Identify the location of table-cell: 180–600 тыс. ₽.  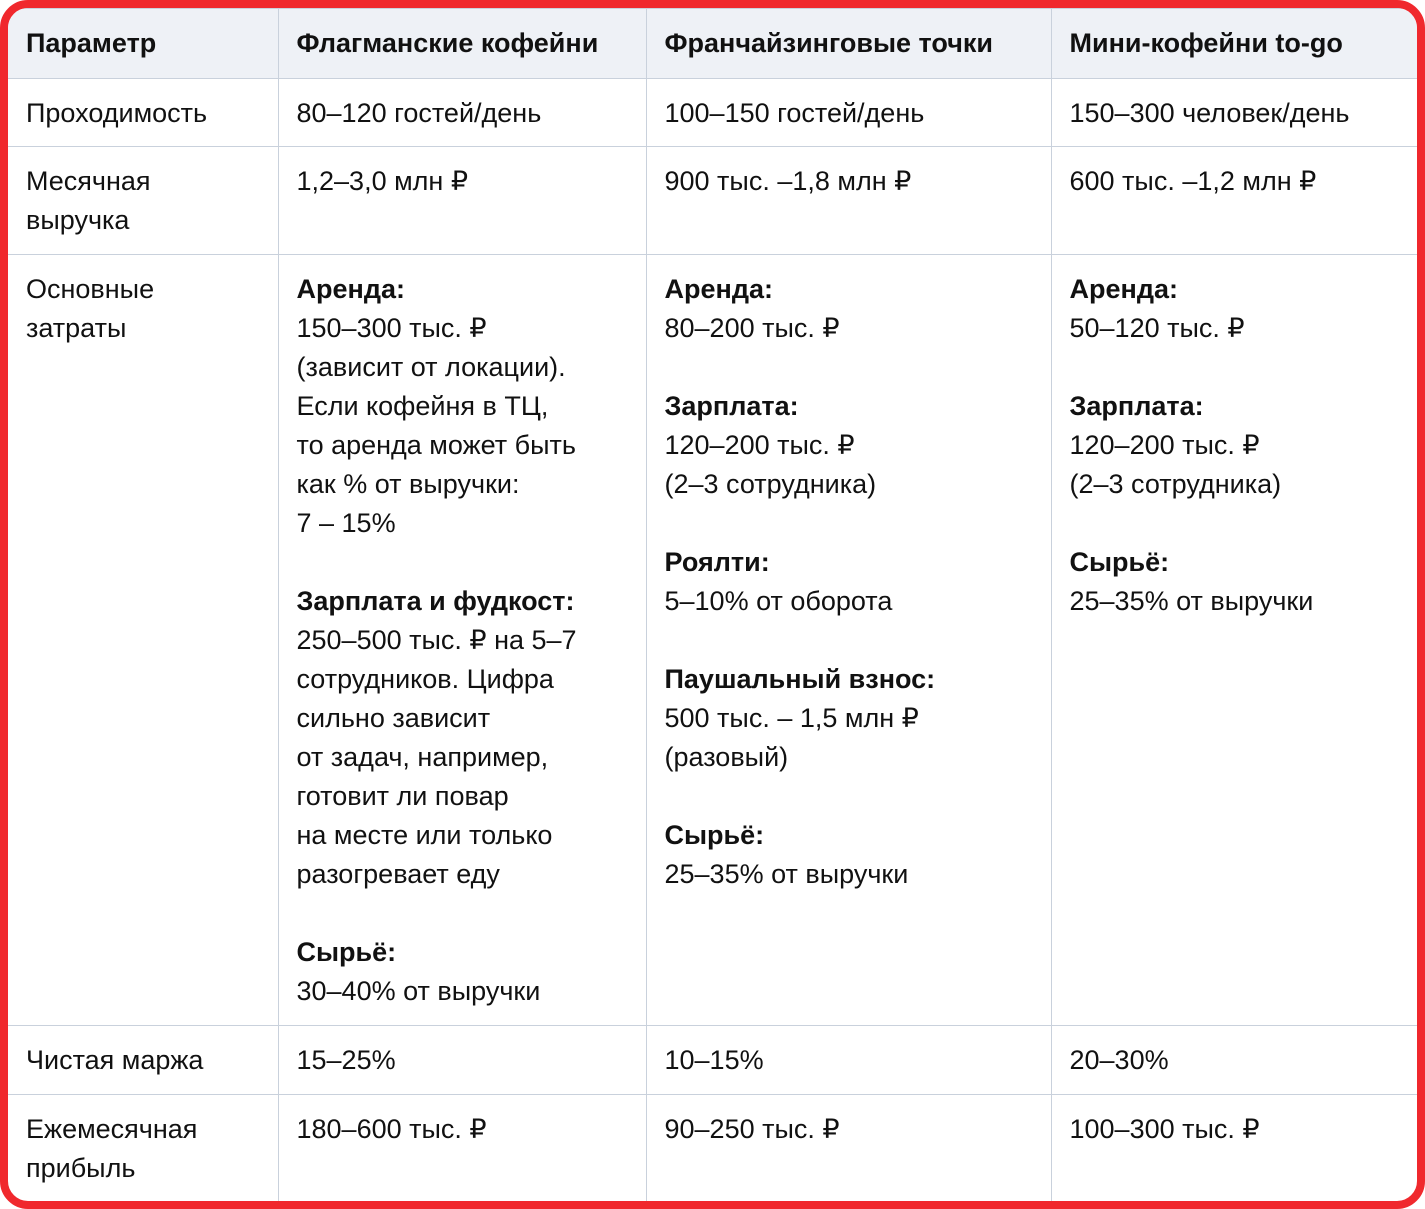
(462, 1147).